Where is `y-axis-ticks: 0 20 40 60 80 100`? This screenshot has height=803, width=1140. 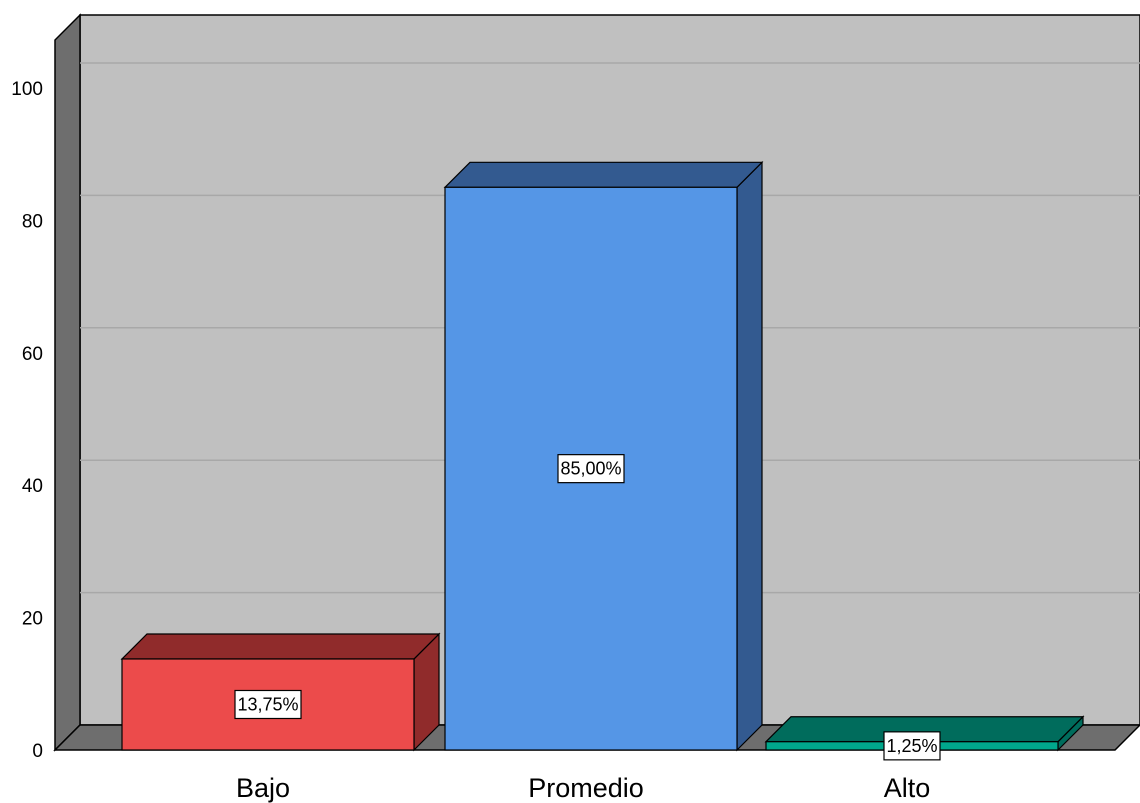
y-axis-ticks: 0 20 40 60 80 100 is located at coordinates (27, 420).